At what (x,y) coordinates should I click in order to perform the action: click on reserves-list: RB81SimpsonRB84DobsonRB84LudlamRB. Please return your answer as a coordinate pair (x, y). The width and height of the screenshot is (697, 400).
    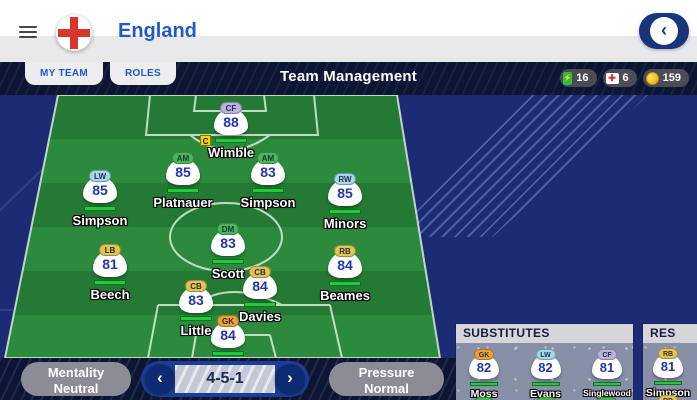
    Looking at the image, I should click on (670, 362).